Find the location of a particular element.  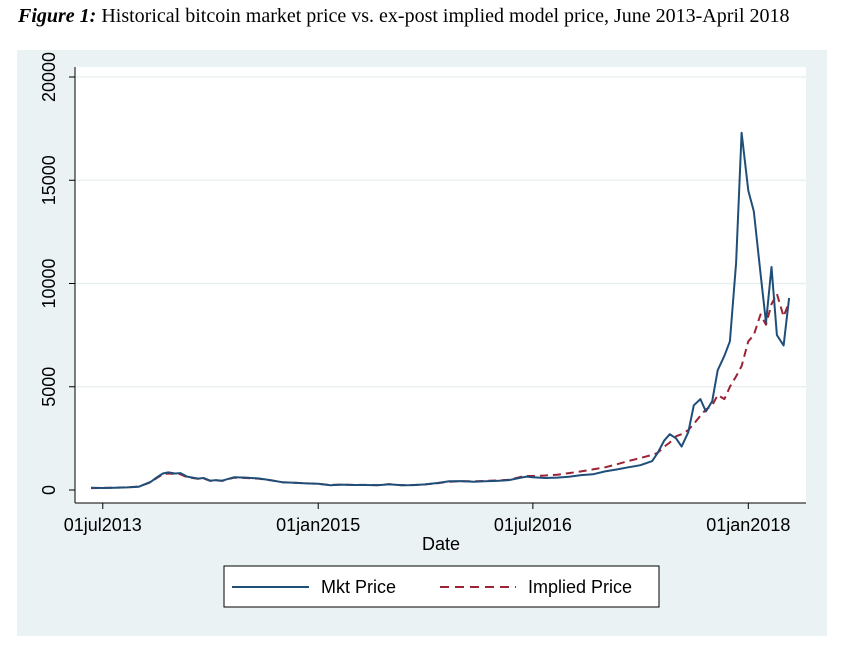

y-axis-ticks: 0 5000 10000 15000 20000 is located at coordinates (57, 273).